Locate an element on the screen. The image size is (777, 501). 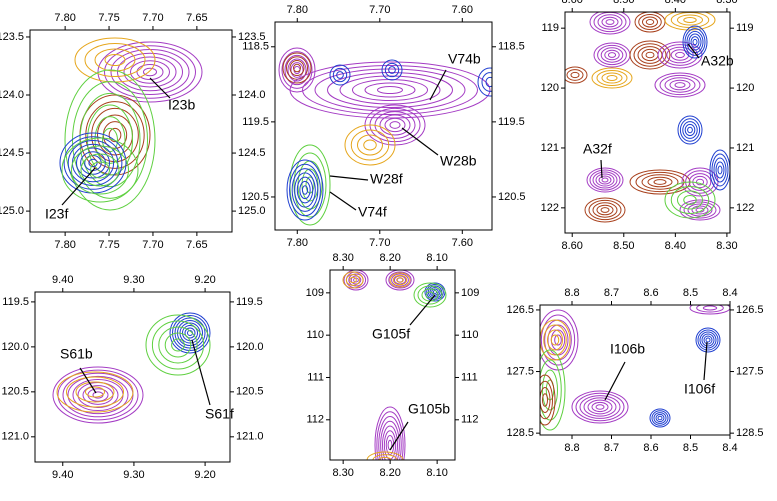
y-tick-label: 124.5 is located at coordinates (12, 153).